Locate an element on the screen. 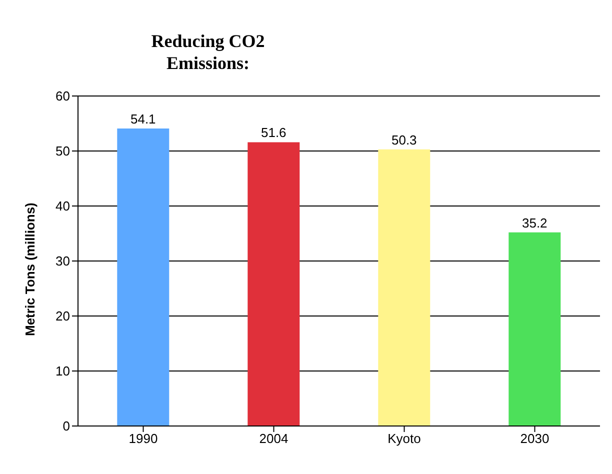  y-tick-label: 50 is located at coordinates (63, 151).